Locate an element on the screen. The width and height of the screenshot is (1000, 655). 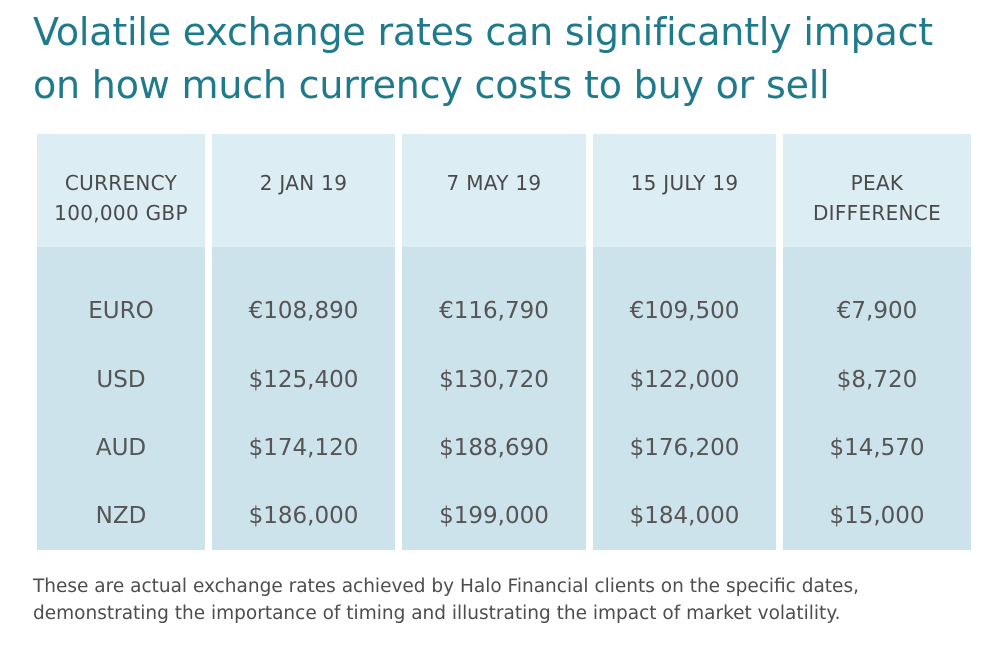
column-header-label: 2 JAN 19 is located at coordinates (303, 183).